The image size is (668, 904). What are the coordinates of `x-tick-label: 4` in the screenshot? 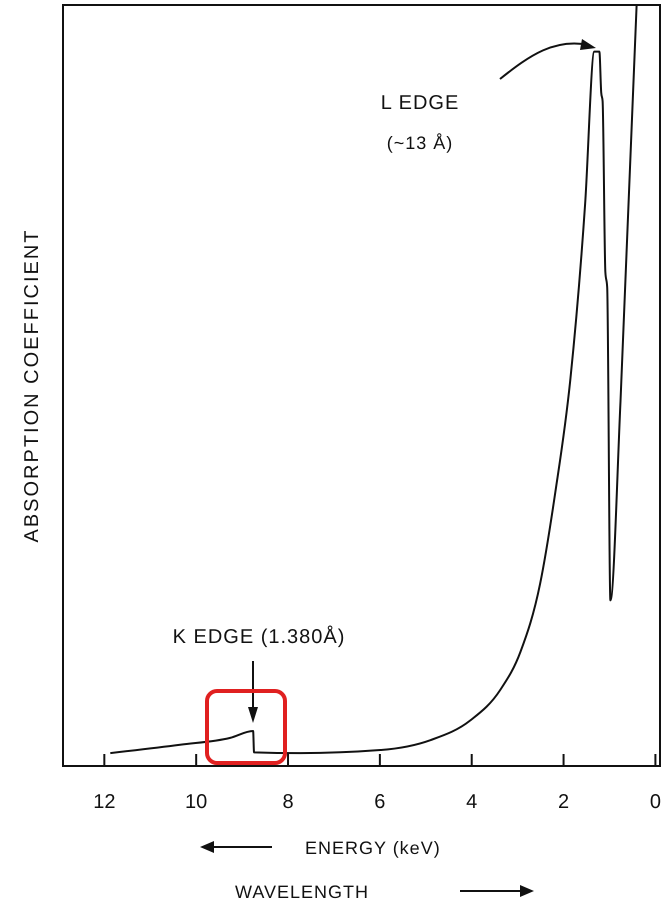 It's located at (472, 802).